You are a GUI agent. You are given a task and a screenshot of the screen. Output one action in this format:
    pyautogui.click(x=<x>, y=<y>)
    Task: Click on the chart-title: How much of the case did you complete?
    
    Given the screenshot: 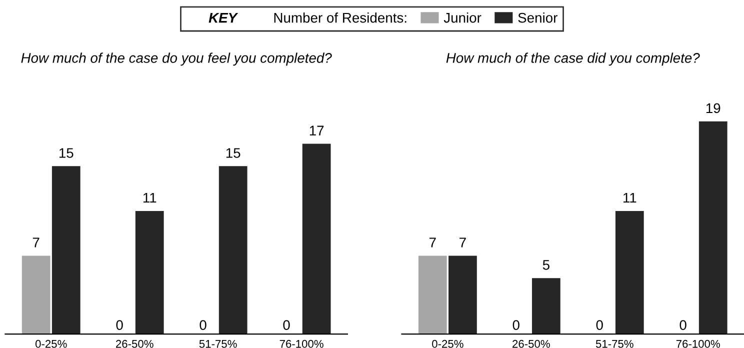 What is the action you would take?
    pyautogui.click(x=573, y=59)
    